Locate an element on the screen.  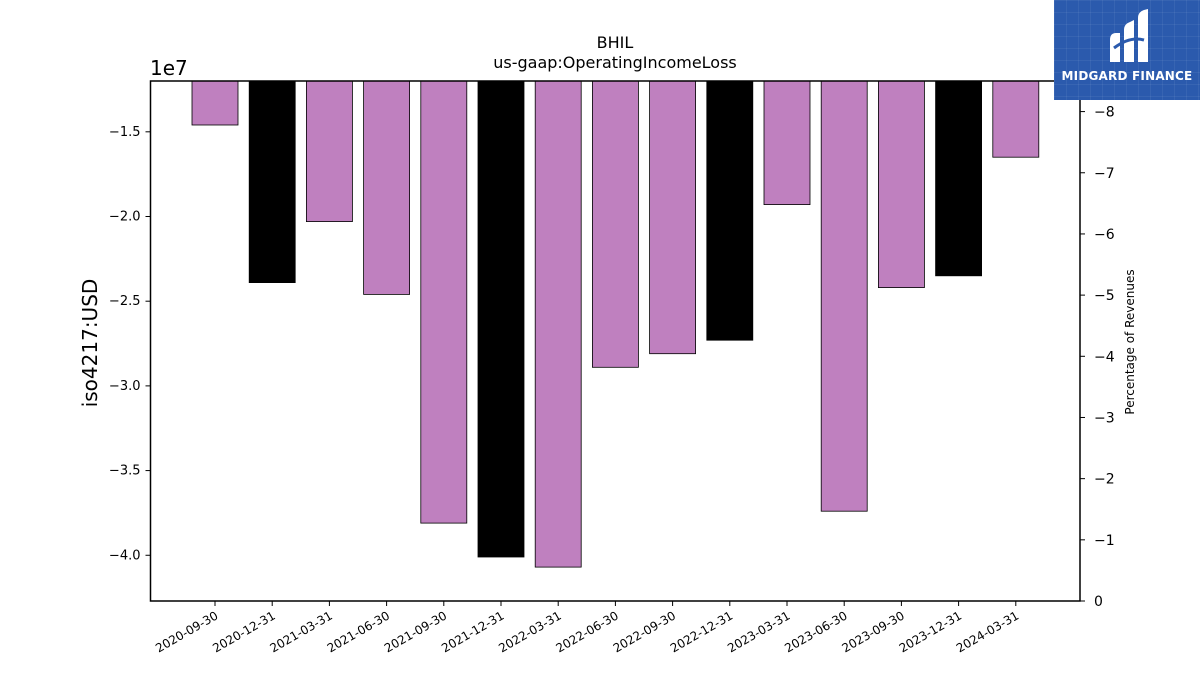
y-offset-label: 1e7 is located at coordinates (169, 68).